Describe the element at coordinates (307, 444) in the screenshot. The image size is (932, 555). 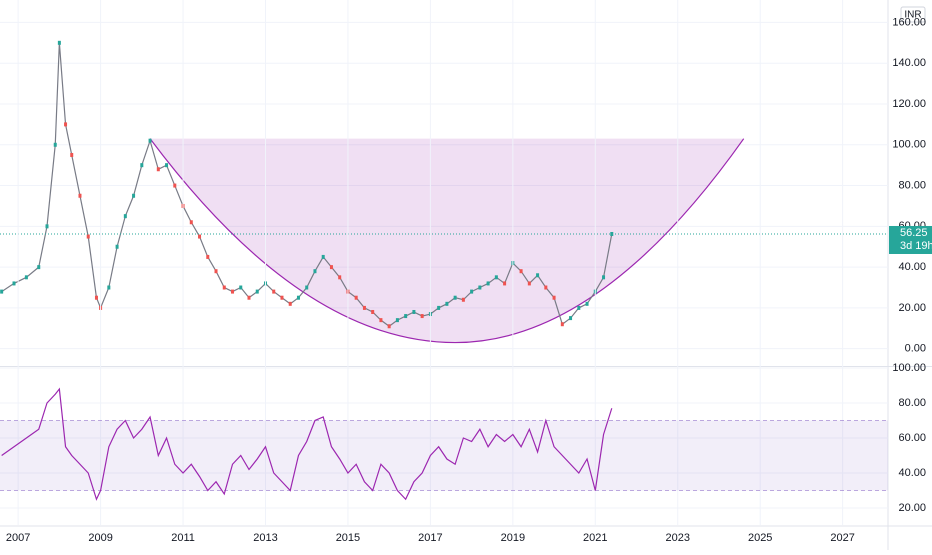
I see `data-line` at that location.